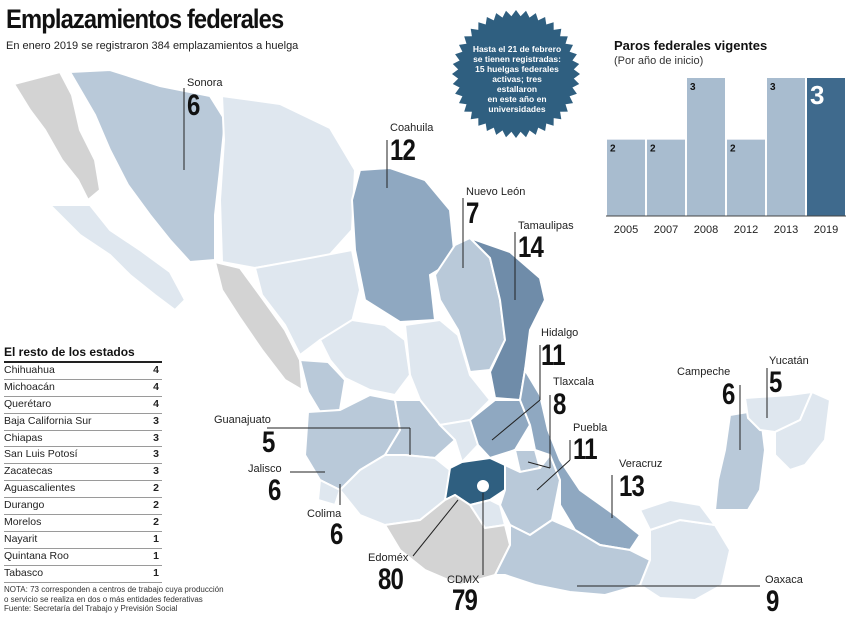 Image resolution: width=851 pixels, height=620 pixels. Describe the element at coordinates (83, 557) in the screenshot. I see `table-row: Quintana Roo 1` at that location.